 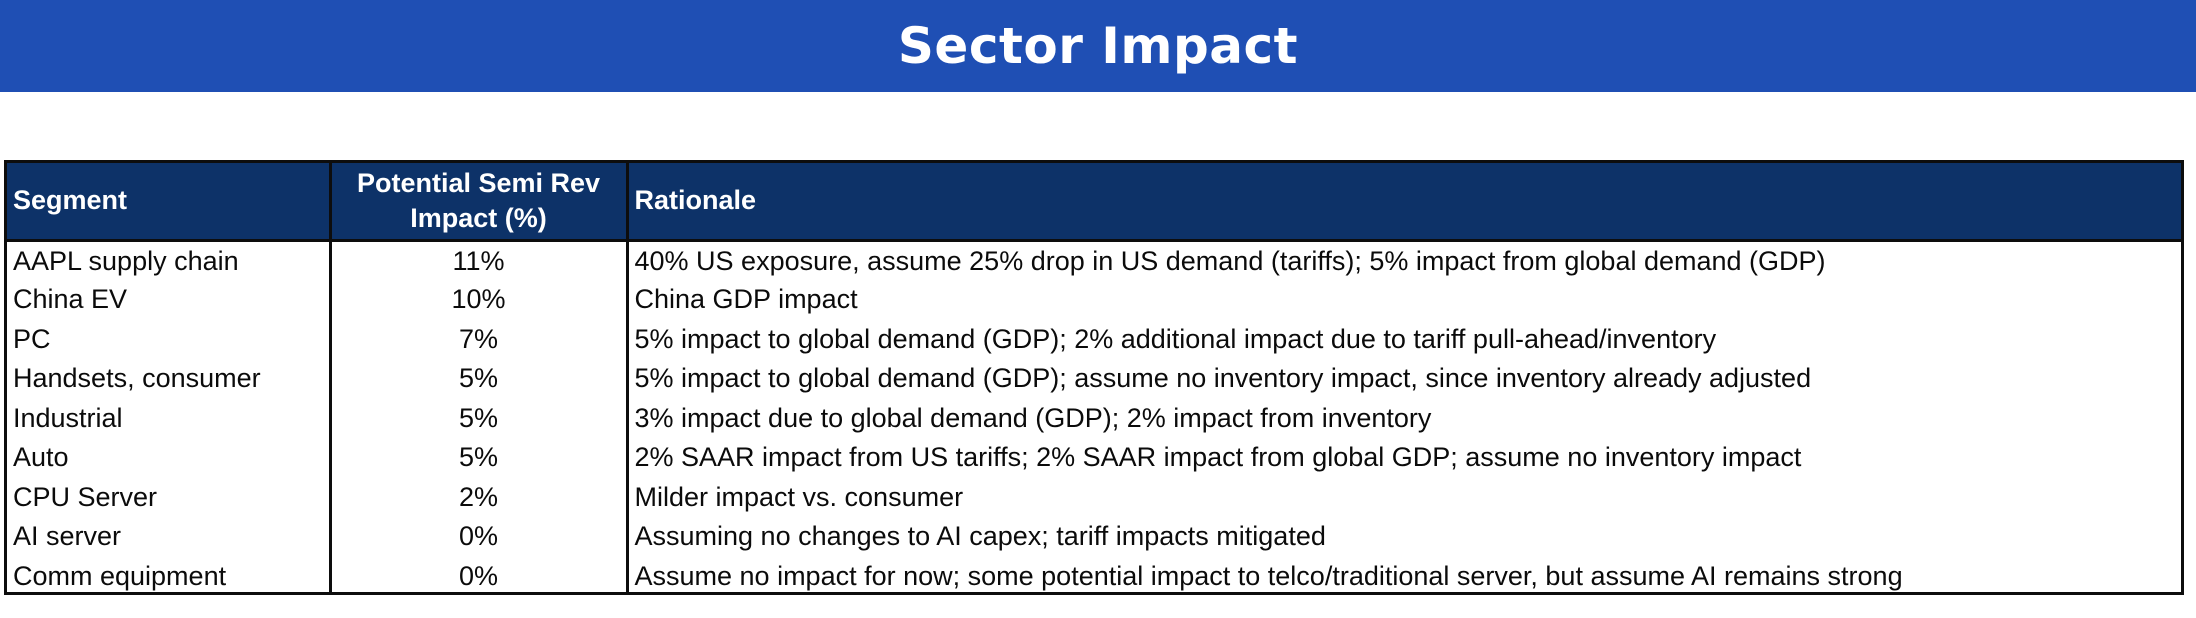 What do you see at coordinates (479, 497) in the screenshot?
I see `cell-impact: 2%` at bounding box center [479, 497].